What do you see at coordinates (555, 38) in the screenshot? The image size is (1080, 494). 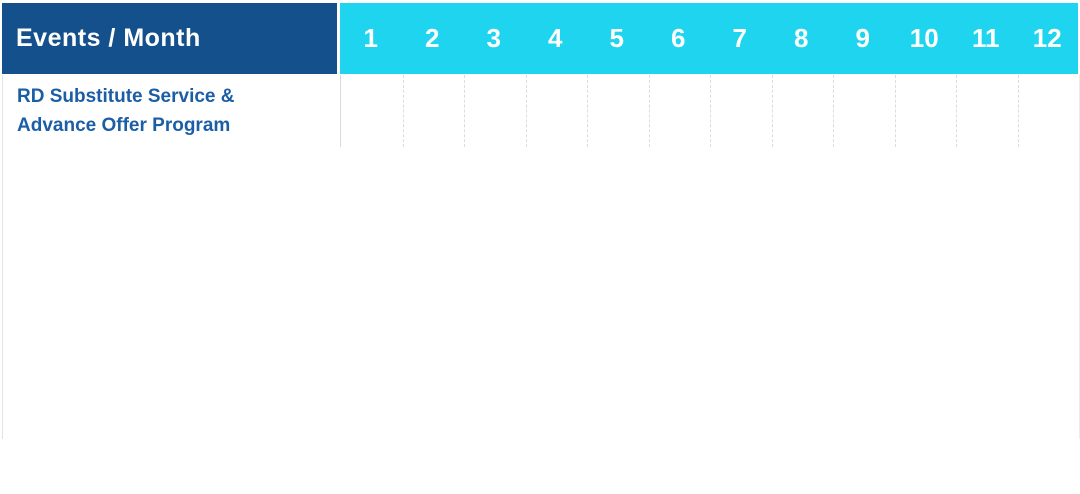 I see `month-header-cell: 4` at bounding box center [555, 38].